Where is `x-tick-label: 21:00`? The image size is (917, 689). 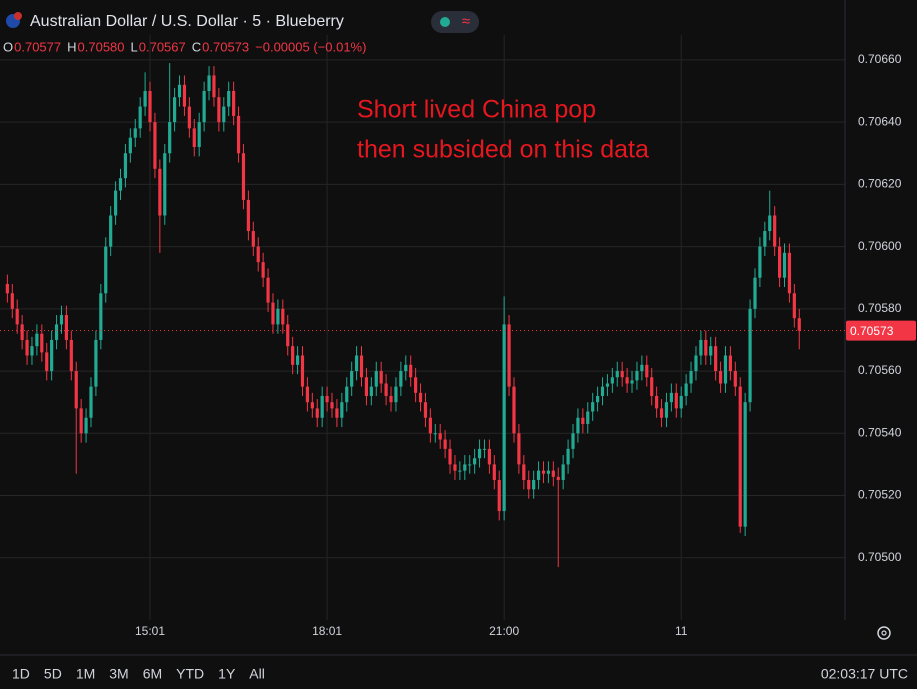
x-tick-label: 21:00 is located at coordinates (504, 631).